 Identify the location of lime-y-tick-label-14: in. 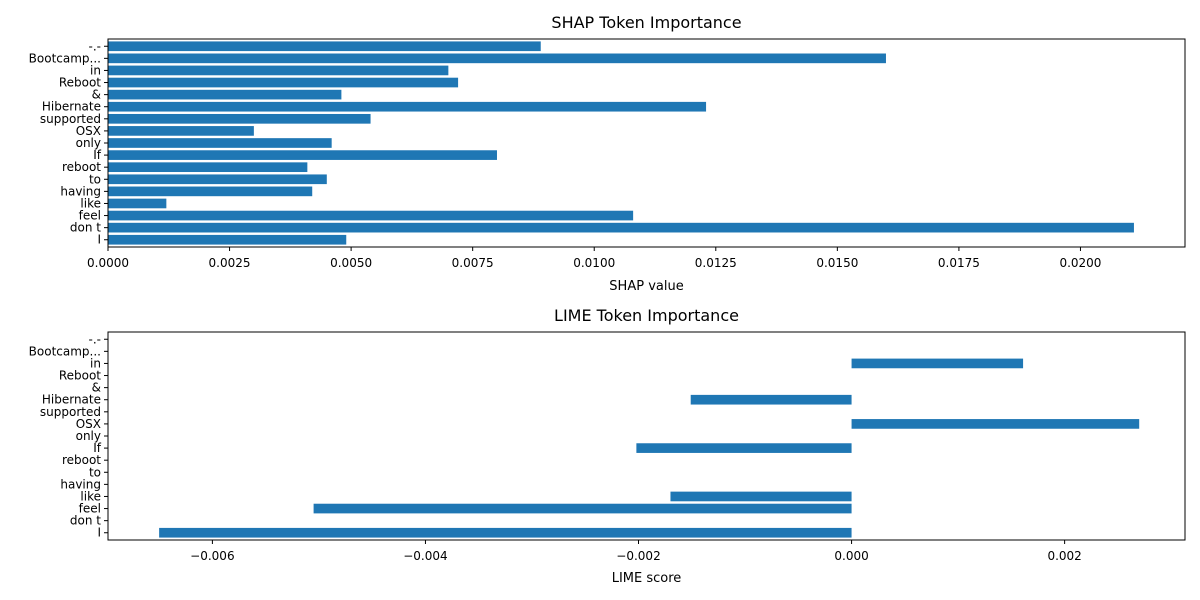
(95, 363).